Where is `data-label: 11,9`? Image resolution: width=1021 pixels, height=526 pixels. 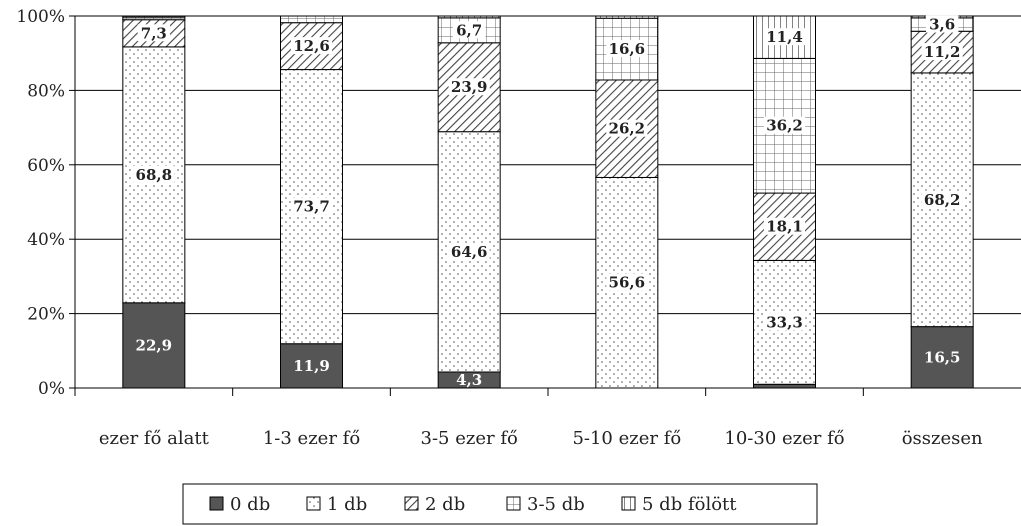 data-label: 11,9 is located at coordinates (311, 366).